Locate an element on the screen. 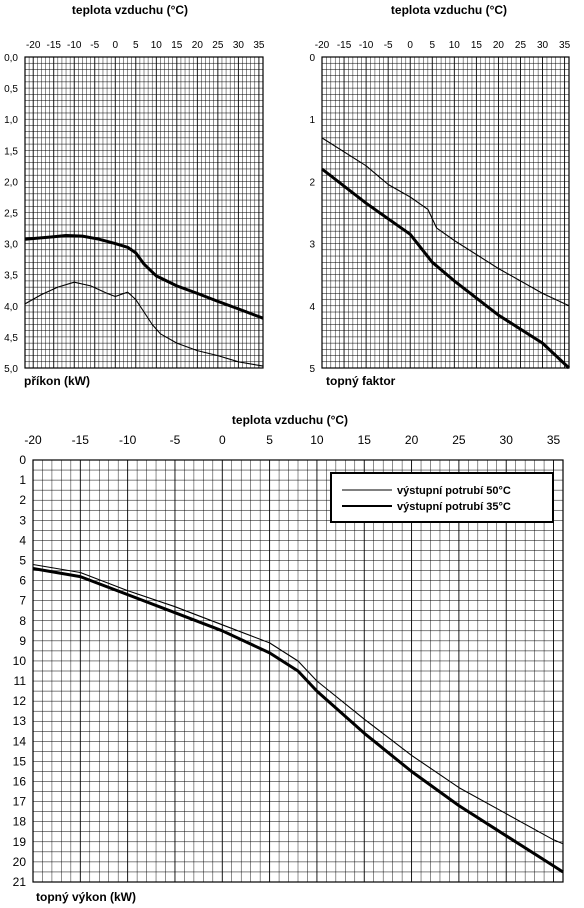  heating-factor-series is located at coordinates (446, 253).